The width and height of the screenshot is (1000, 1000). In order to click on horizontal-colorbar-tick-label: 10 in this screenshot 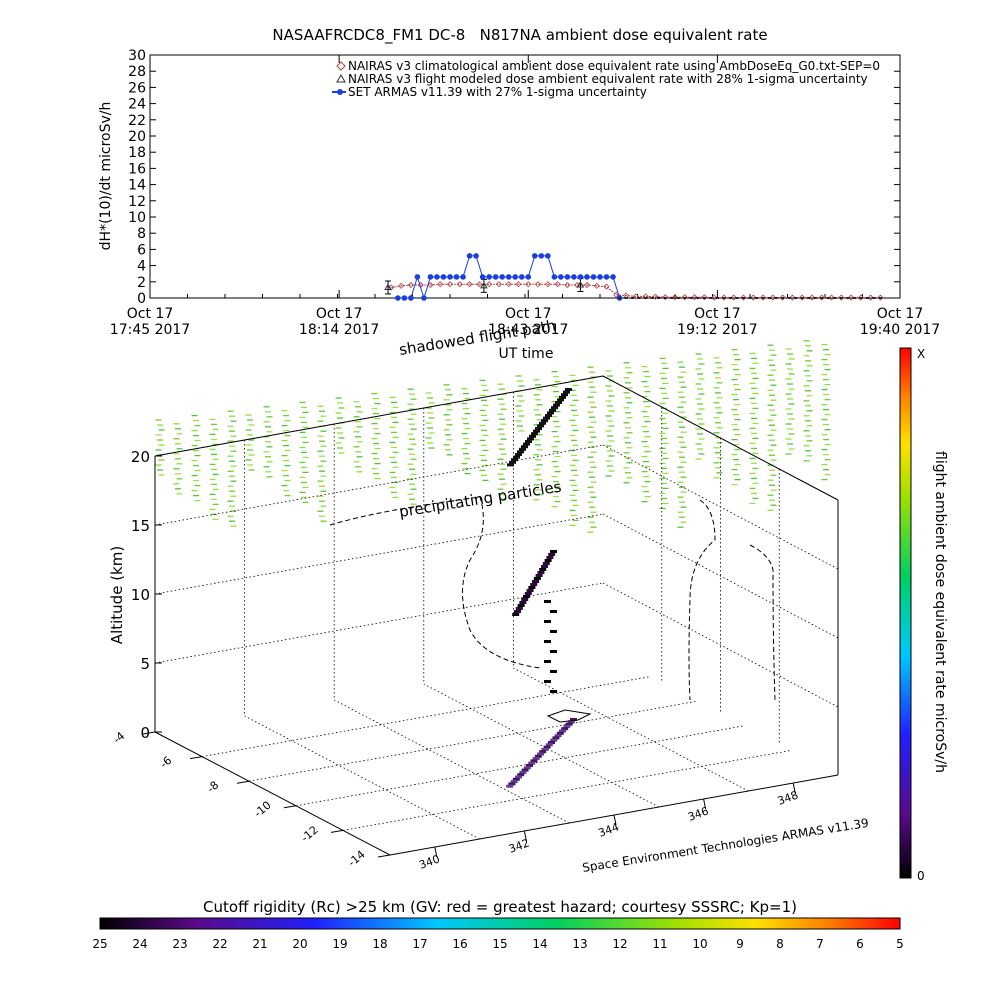, I will do `click(699, 944)`.